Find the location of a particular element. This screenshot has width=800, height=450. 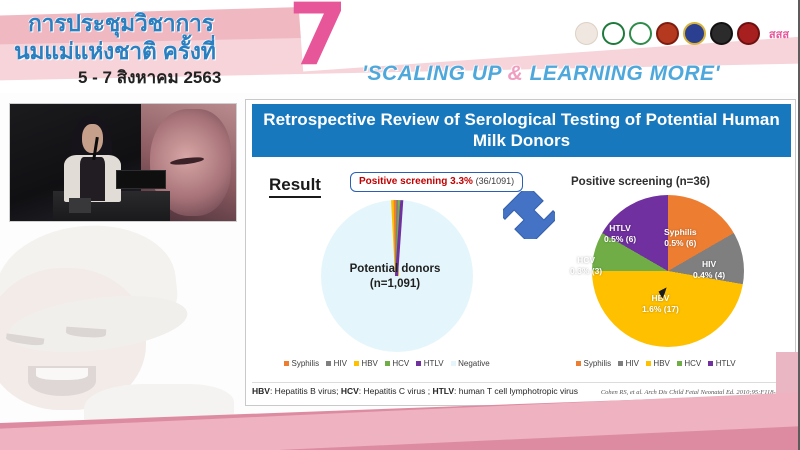

conference-edition-number: 7 is located at coordinates (318, 42).